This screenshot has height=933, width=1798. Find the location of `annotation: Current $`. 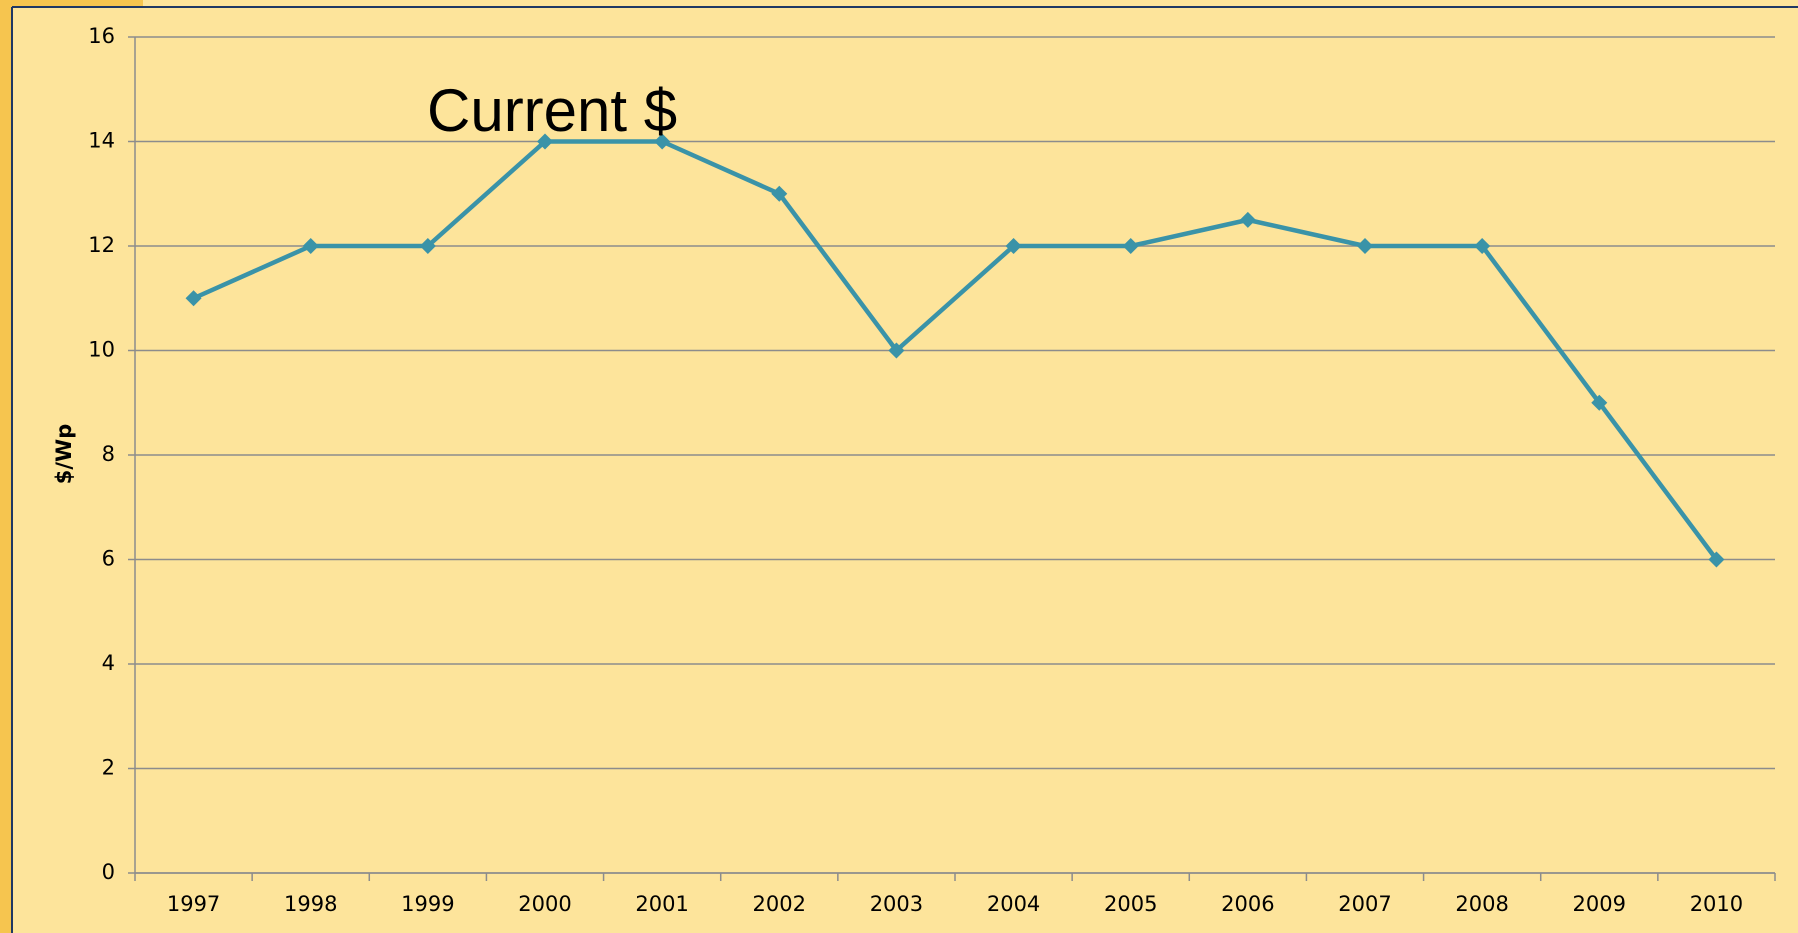

annotation: Current $ is located at coordinates (552, 110).